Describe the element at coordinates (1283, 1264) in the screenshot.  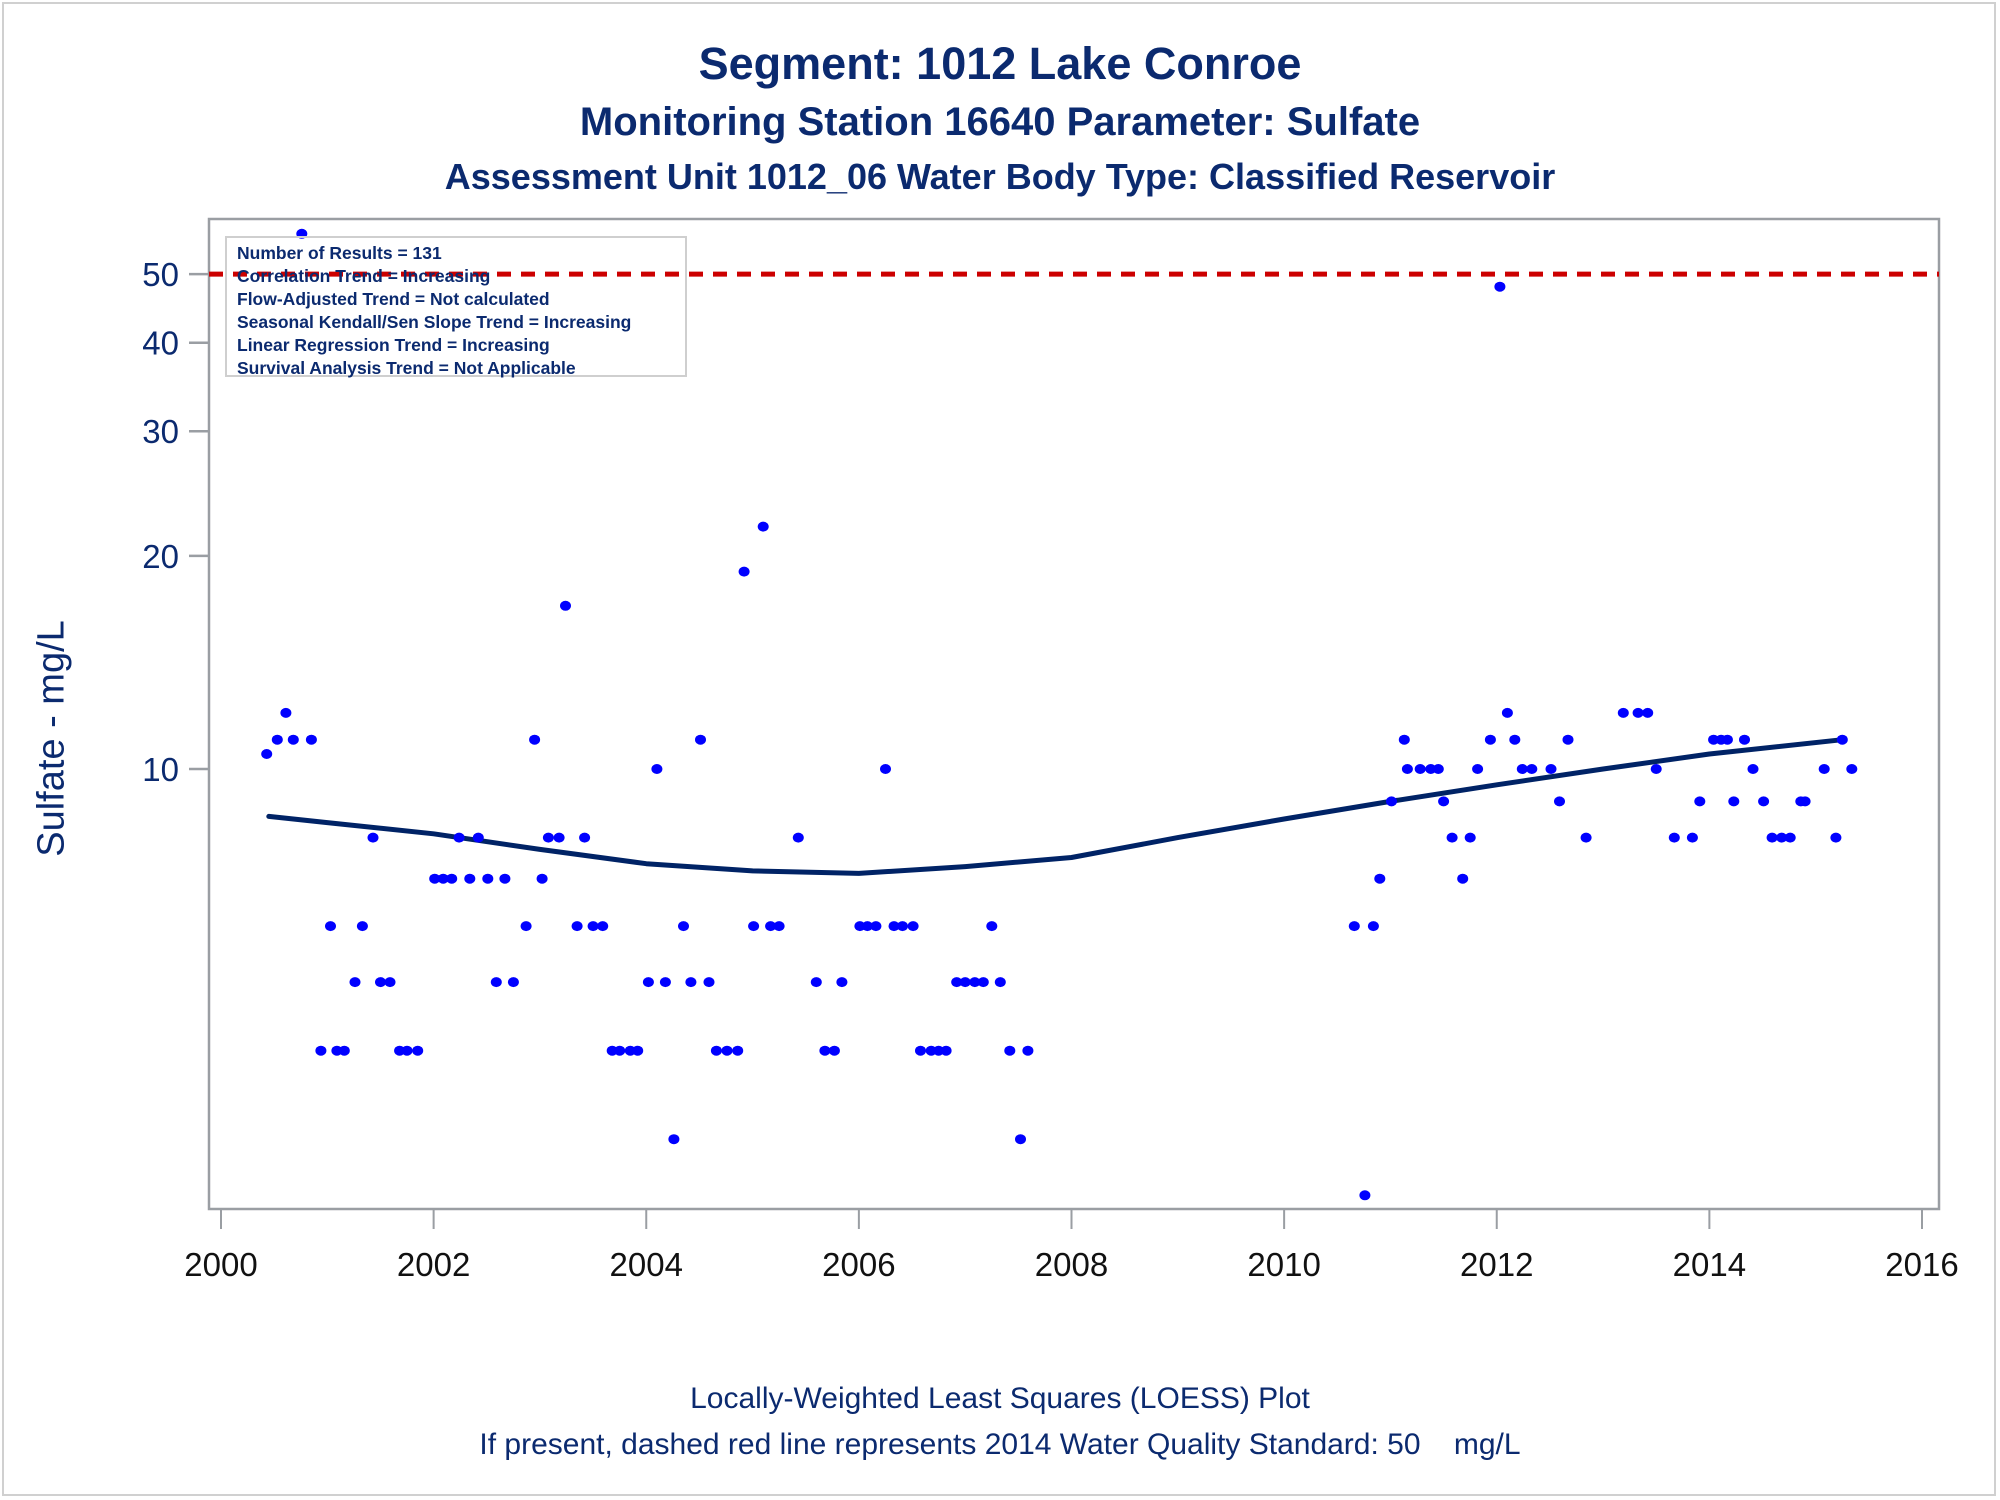
I see `x-tick-label: 2010` at that location.